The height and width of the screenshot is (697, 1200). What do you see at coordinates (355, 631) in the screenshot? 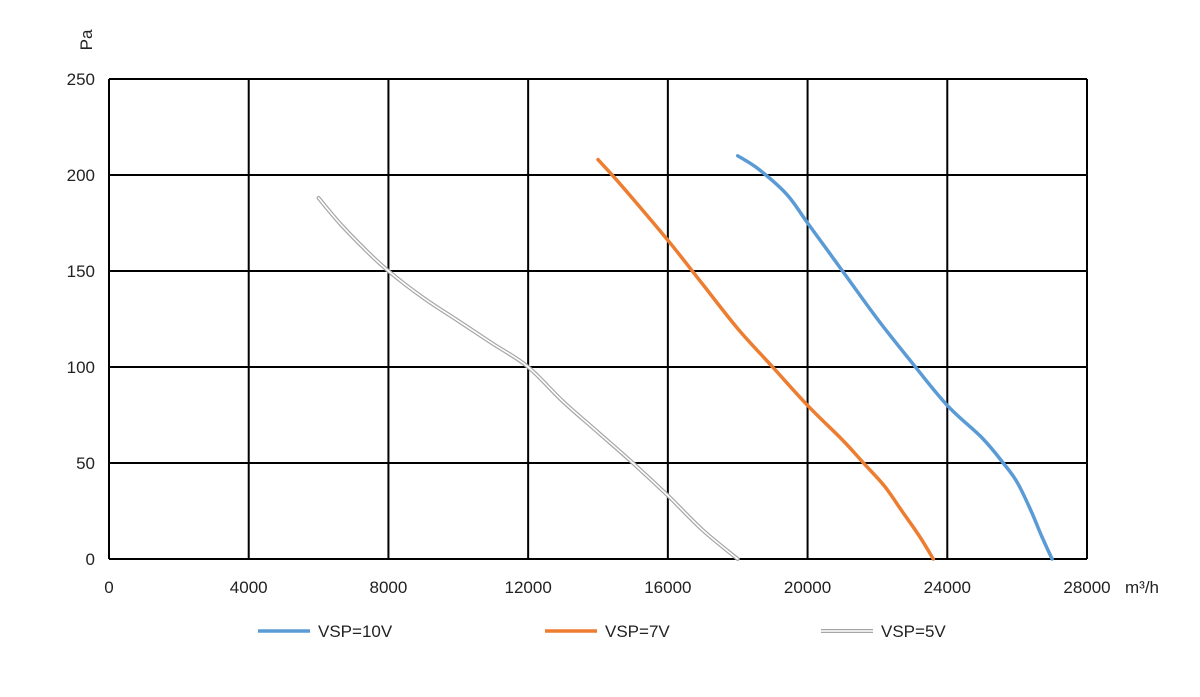
I see `legend-label: VSP=10V` at bounding box center [355, 631].